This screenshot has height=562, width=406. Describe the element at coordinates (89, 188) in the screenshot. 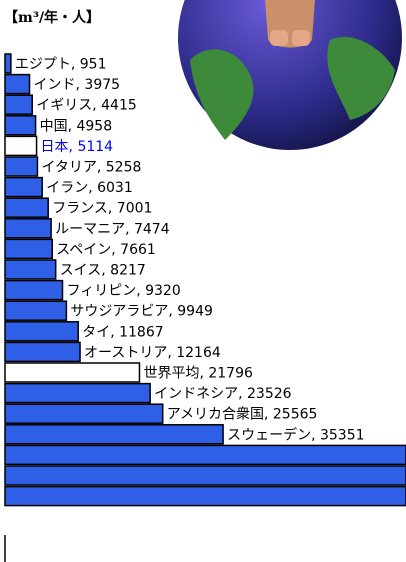

I see `data-label: イラン, 6031` at that location.